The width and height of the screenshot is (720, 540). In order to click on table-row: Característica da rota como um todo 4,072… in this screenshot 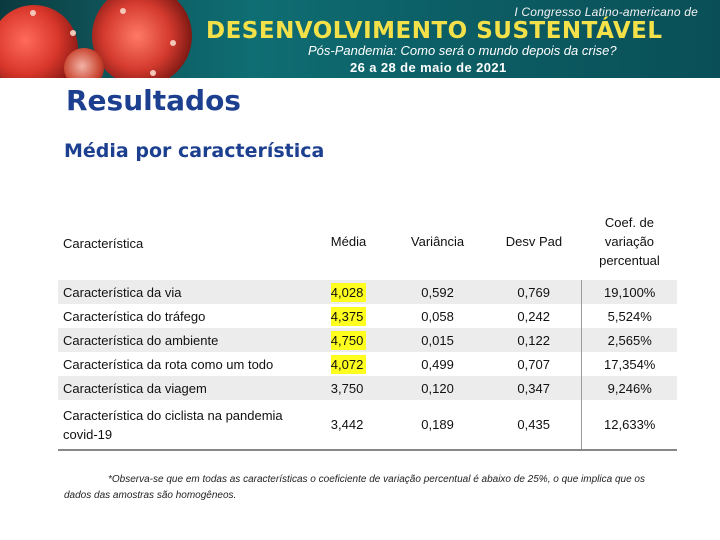, I will do `click(367, 364)`.